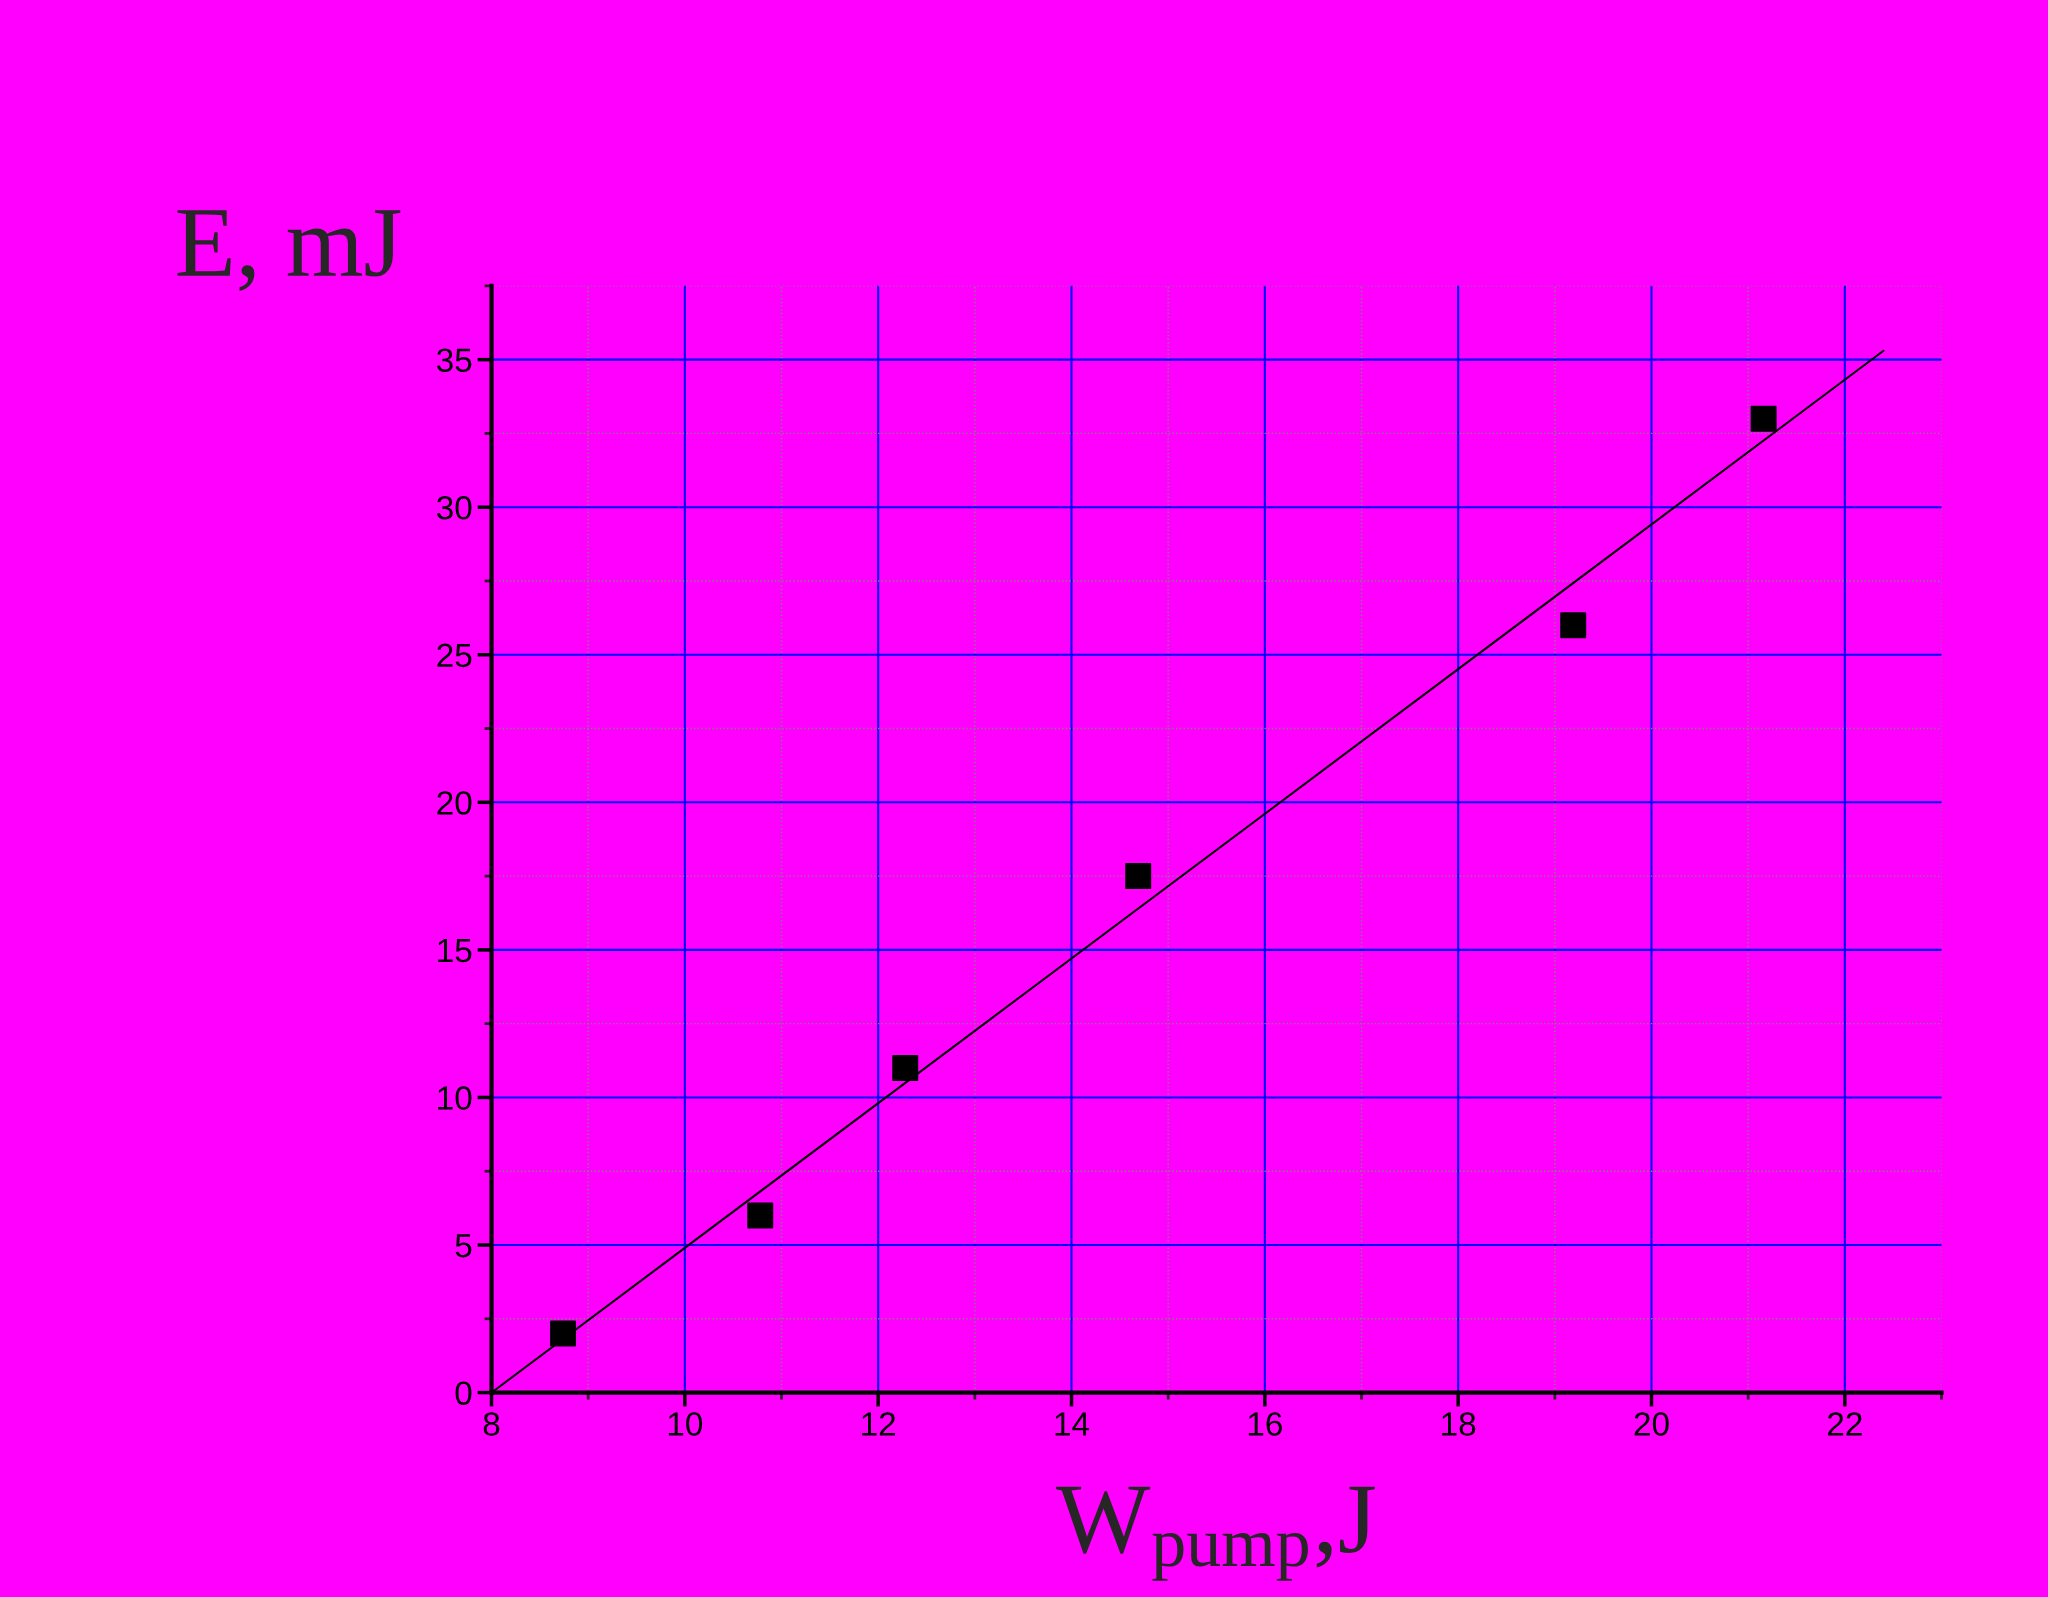  Describe the element at coordinates (454, 360) in the screenshot. I see `y-tick-label: 35` at that location.